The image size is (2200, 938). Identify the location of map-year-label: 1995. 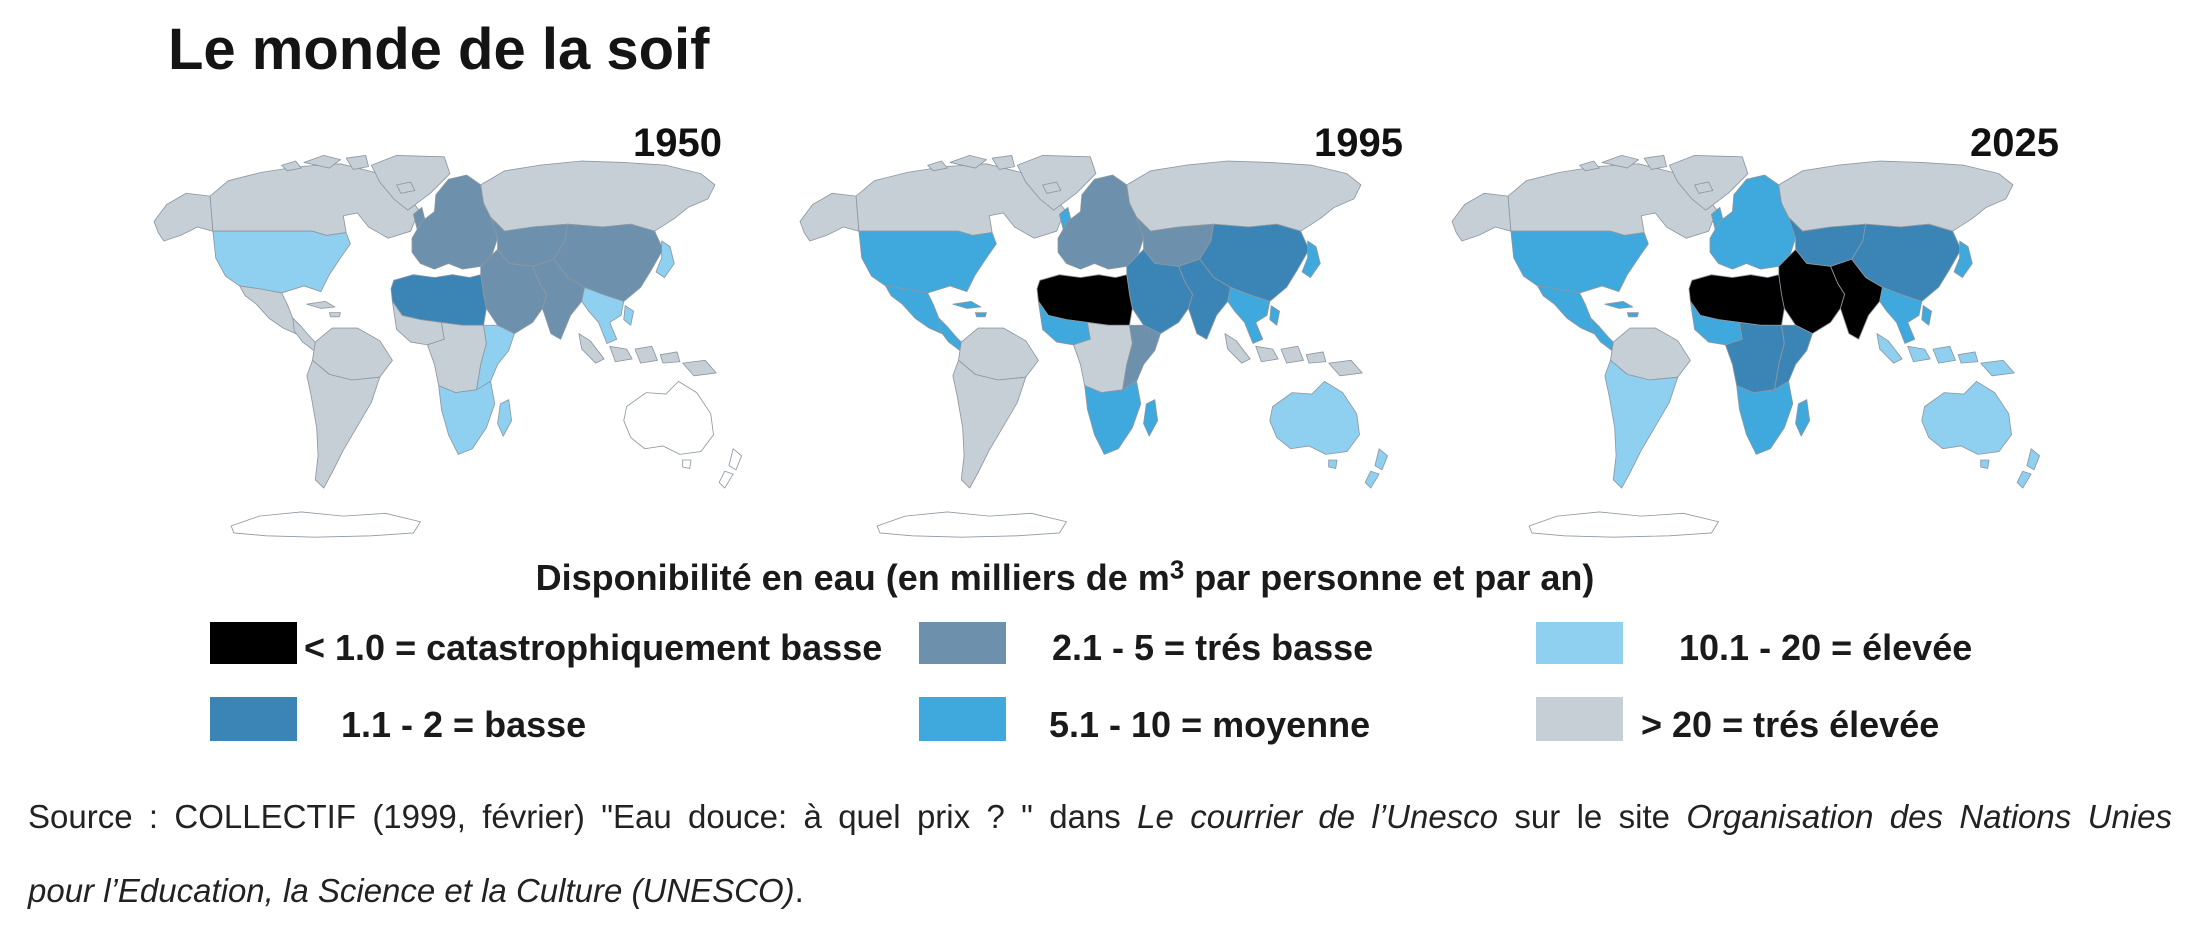
(1358, 143).